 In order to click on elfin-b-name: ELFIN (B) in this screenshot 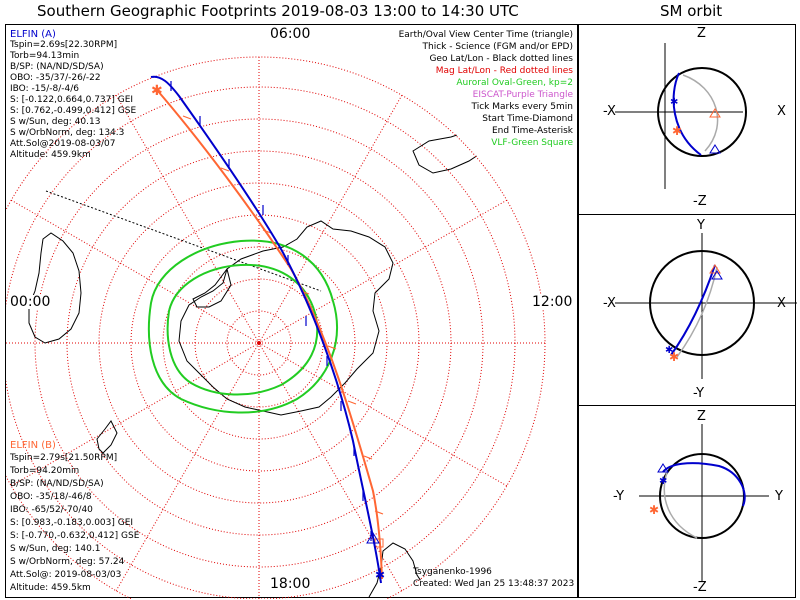, I will do `click(33, 445)`.